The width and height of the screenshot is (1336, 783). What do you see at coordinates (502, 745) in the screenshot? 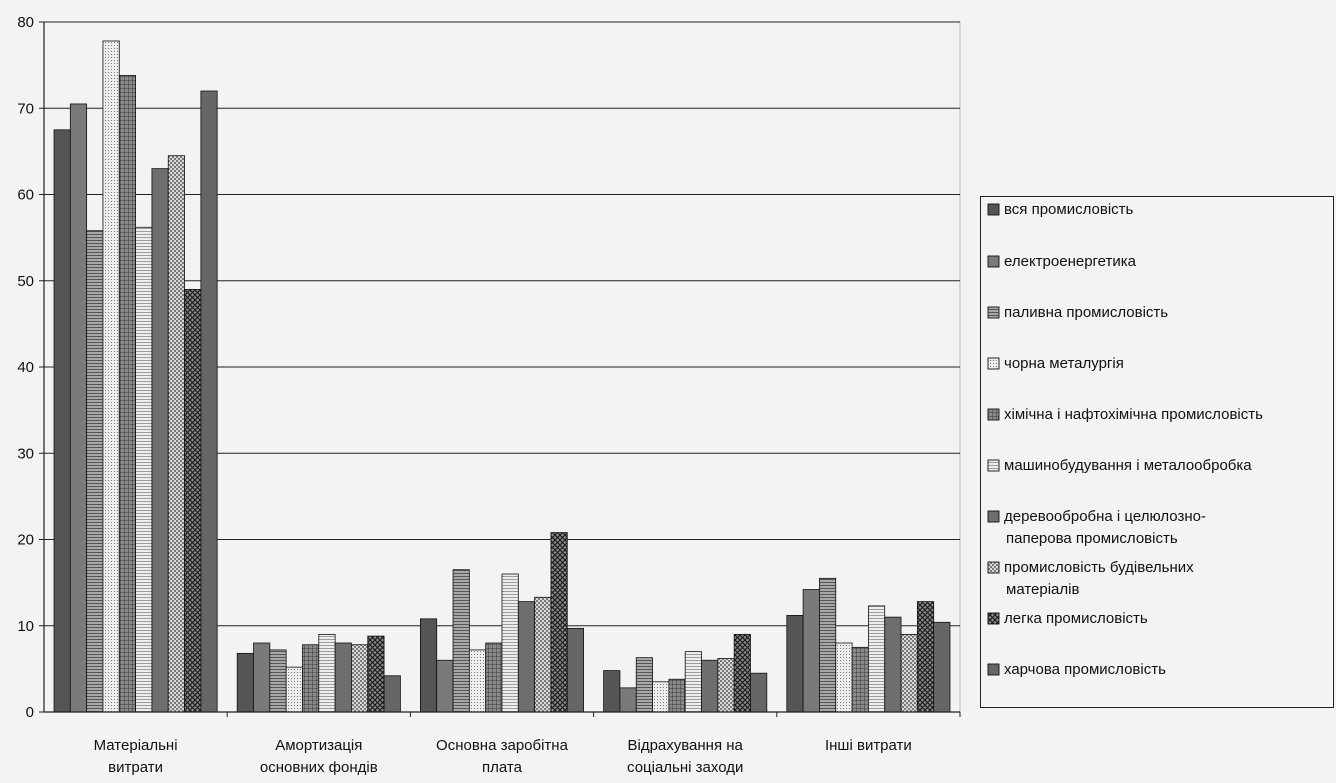
I see `x-category-label: Основна заробітна` at bounding box center [502, 745].